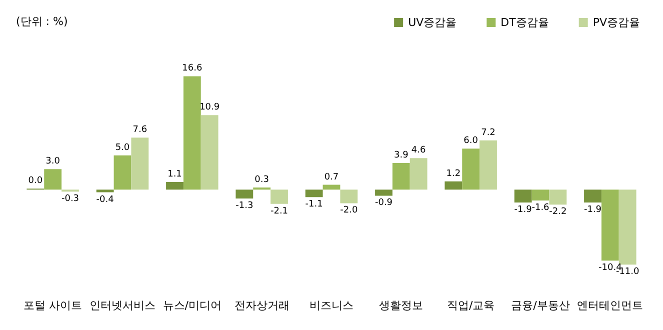 Image resolution: width=663 pixels, height=330 pixels. Describe the element at coordinates (610, 305) in the screenshot. I see `x-tick-label: 엔터테인먼트` at that location.